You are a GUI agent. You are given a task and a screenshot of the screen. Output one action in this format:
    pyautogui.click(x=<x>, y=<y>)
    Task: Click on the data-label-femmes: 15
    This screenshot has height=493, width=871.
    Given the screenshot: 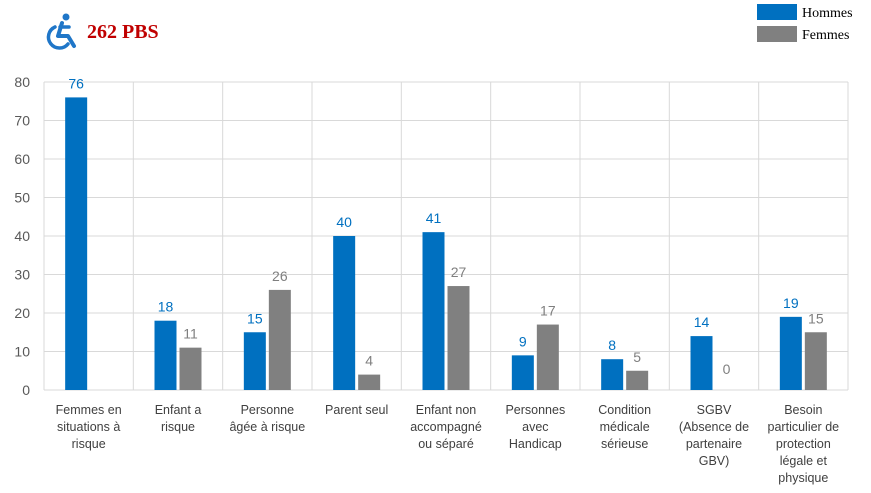 What is the action you would take?
    pyautogui.click(x=816, y=318)
    